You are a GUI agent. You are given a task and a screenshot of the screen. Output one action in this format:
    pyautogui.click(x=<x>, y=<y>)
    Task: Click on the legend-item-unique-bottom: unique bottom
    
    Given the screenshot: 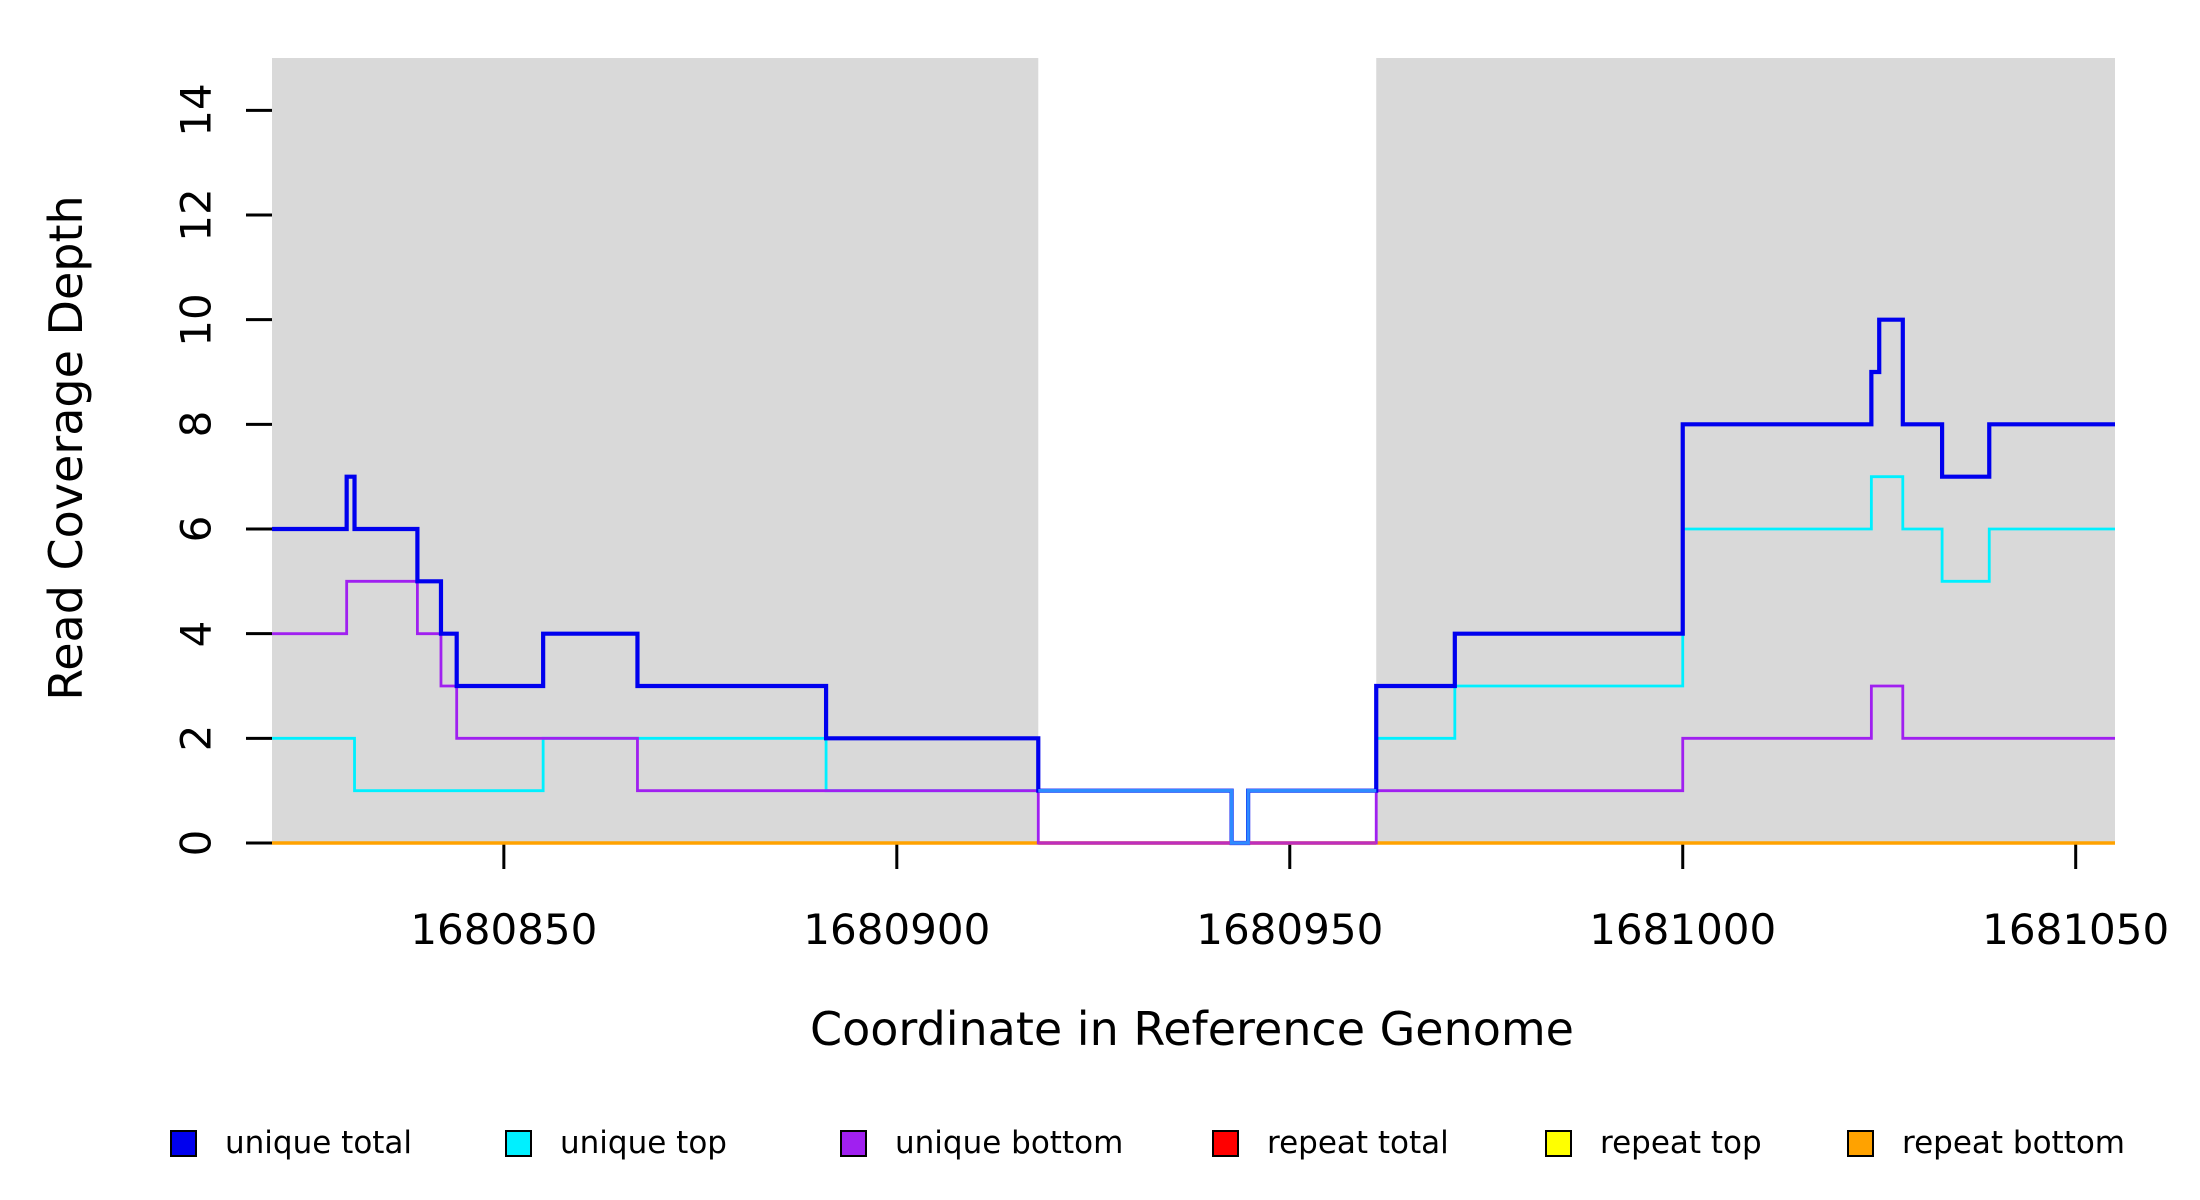 What is the action you would take?
    pyautogui.click(x=981, y=1143)
    